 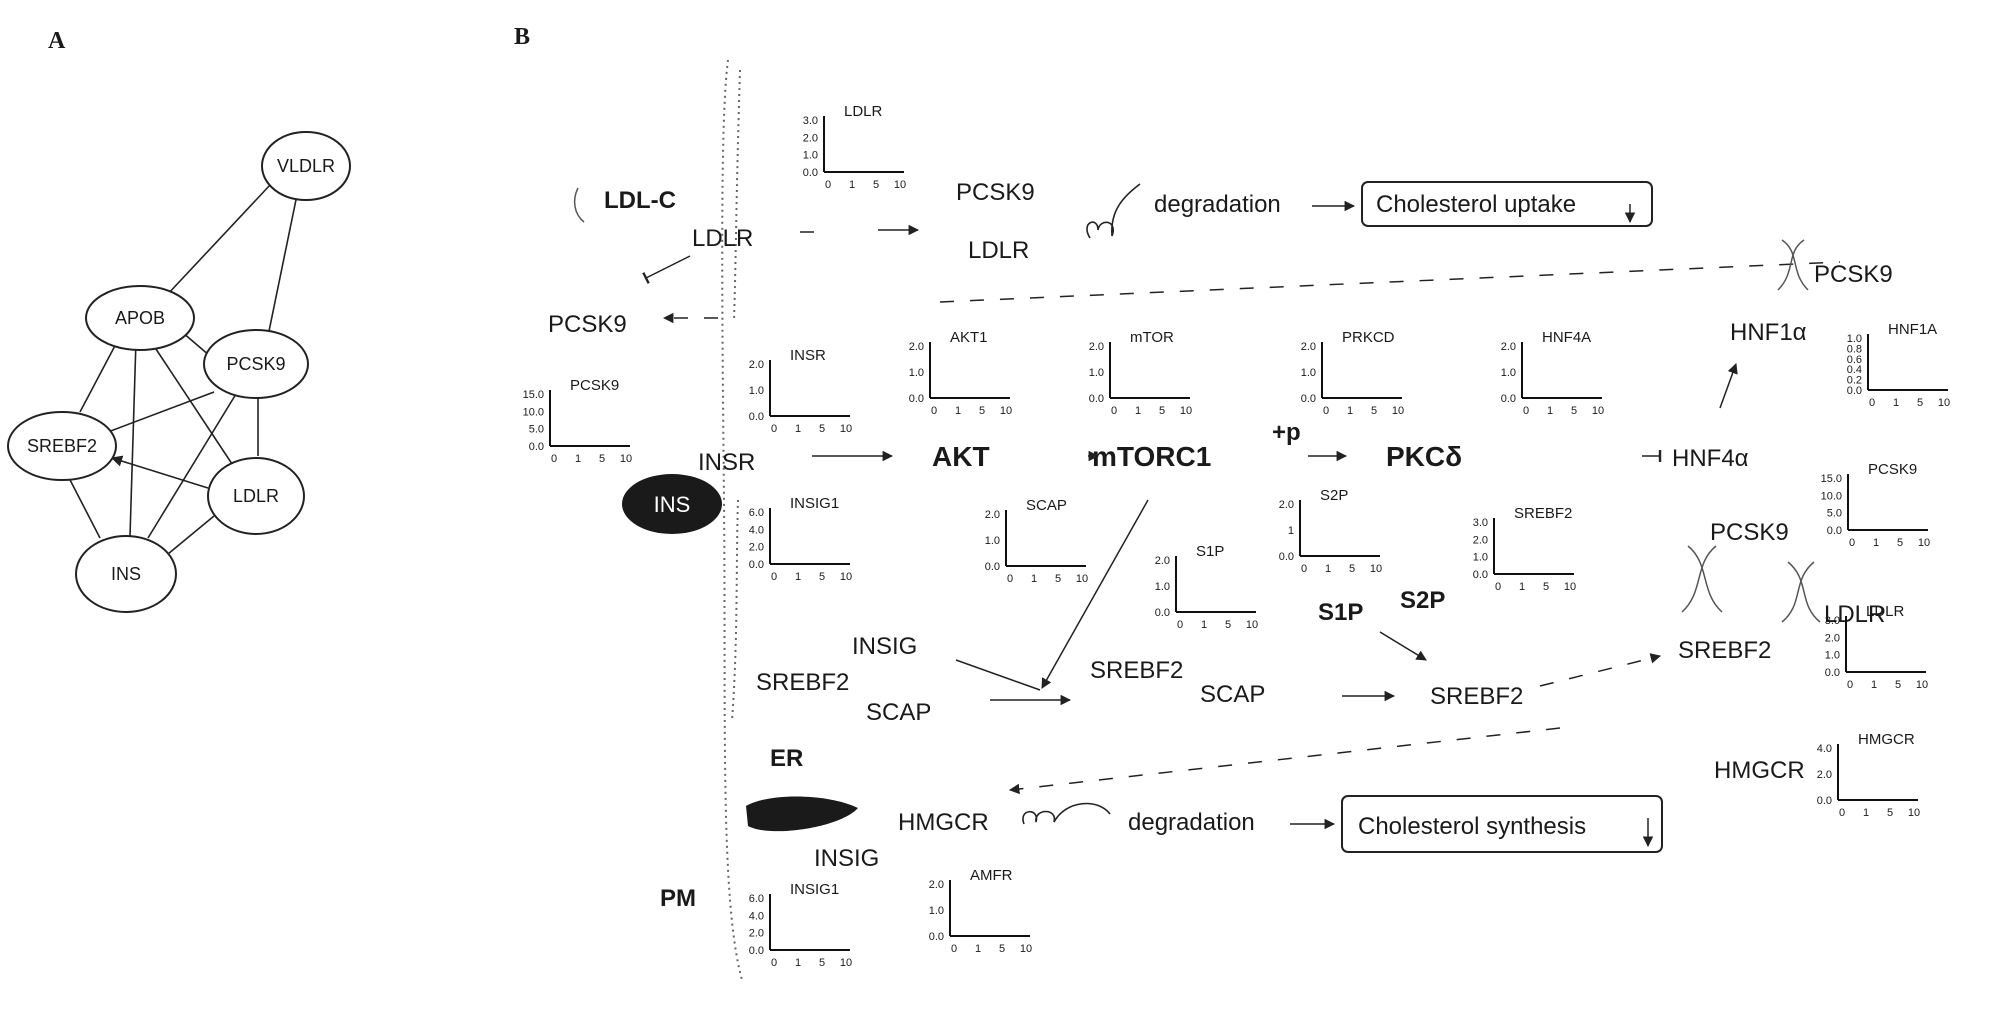 What do you see at coordinates (1507, 204) in the screenshot?
I see `cholesterol-uptake-box` at bounding box center [1507, 204].